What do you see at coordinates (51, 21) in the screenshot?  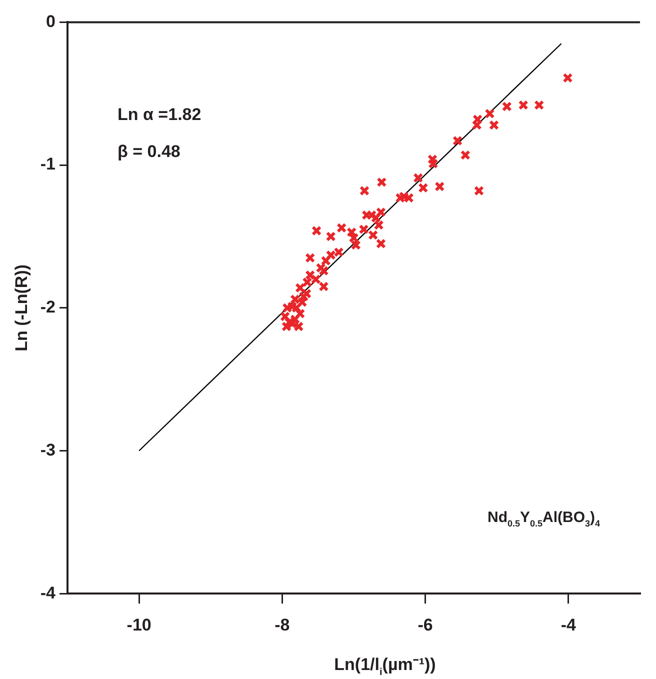 I see `y-tick-label: 0` at bounding box center [51, 21].